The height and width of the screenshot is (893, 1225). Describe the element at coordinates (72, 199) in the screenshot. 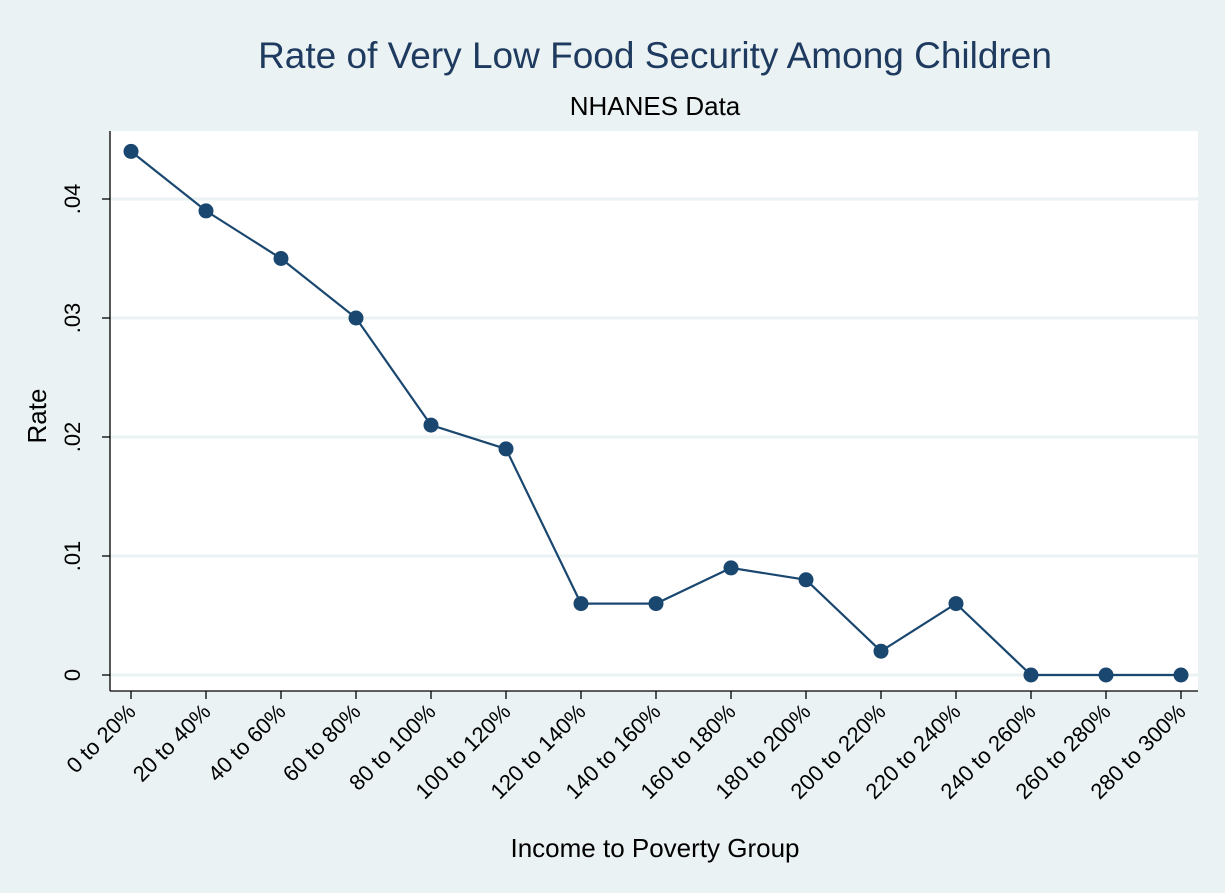

I see `y-tick-label: .04` at that location.